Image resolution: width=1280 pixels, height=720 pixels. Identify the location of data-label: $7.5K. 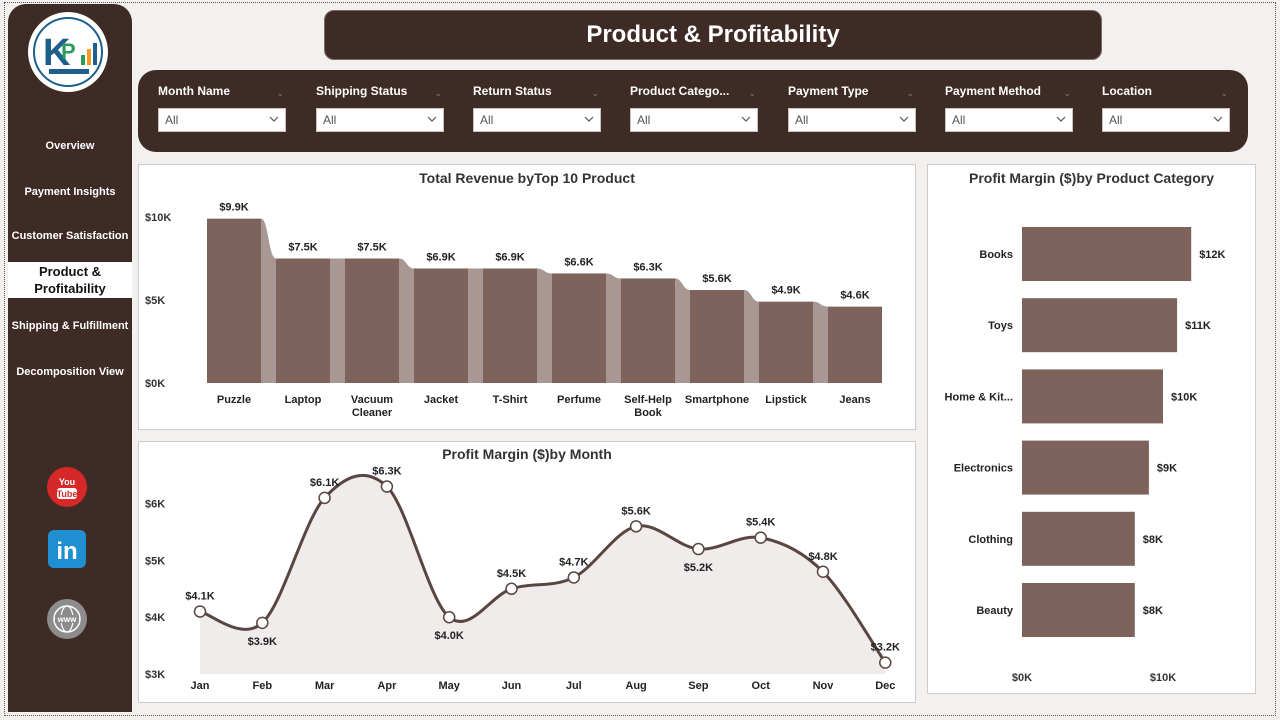
(302, 248).